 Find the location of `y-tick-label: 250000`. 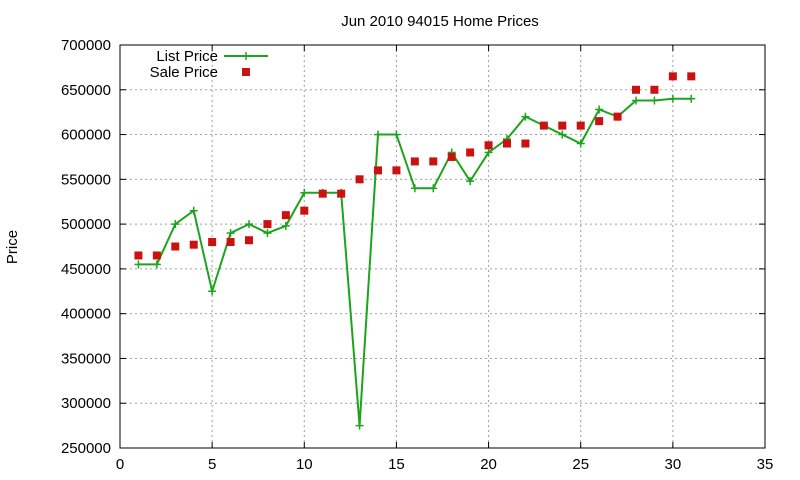

y-tick-label: 250000 is located at coordinates (86, 448).